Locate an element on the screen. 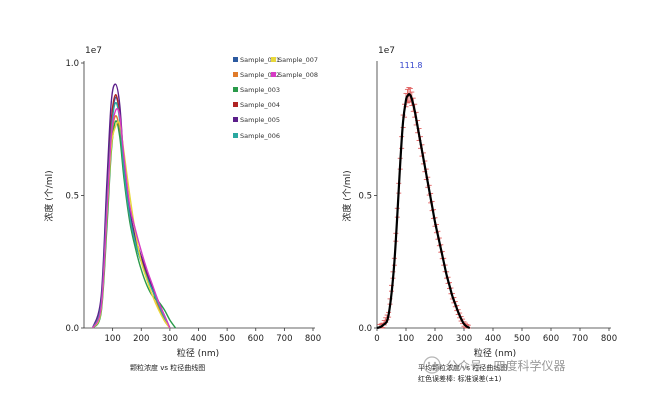 This screenshot has width=650, height=412. wechat-icon is located at coordinates (432, 365).